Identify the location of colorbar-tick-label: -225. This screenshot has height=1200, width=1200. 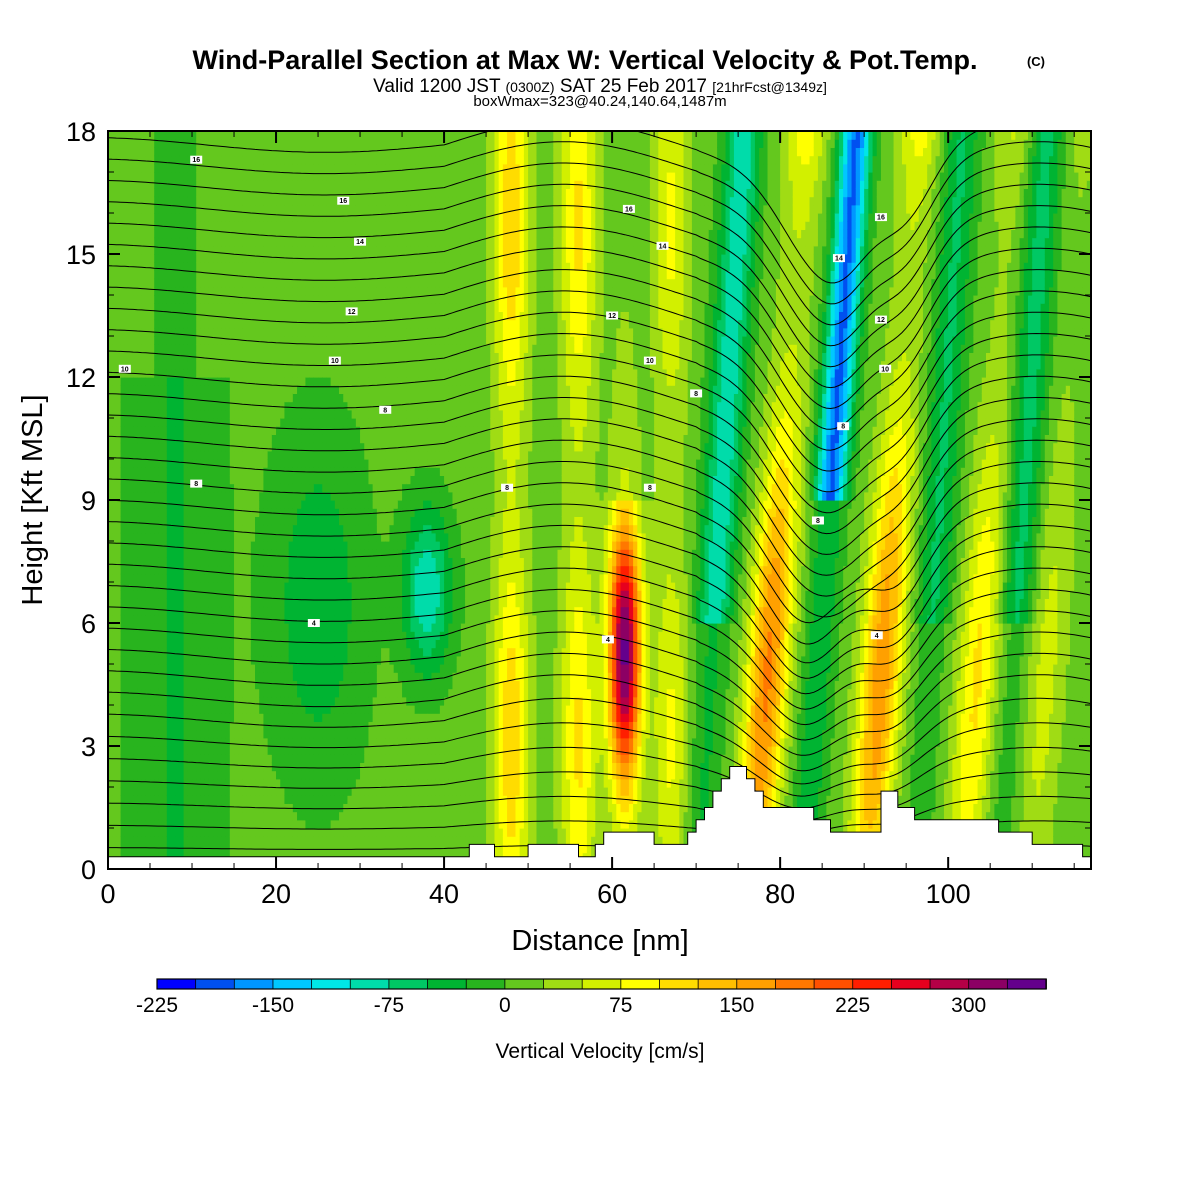
(157, 1005).